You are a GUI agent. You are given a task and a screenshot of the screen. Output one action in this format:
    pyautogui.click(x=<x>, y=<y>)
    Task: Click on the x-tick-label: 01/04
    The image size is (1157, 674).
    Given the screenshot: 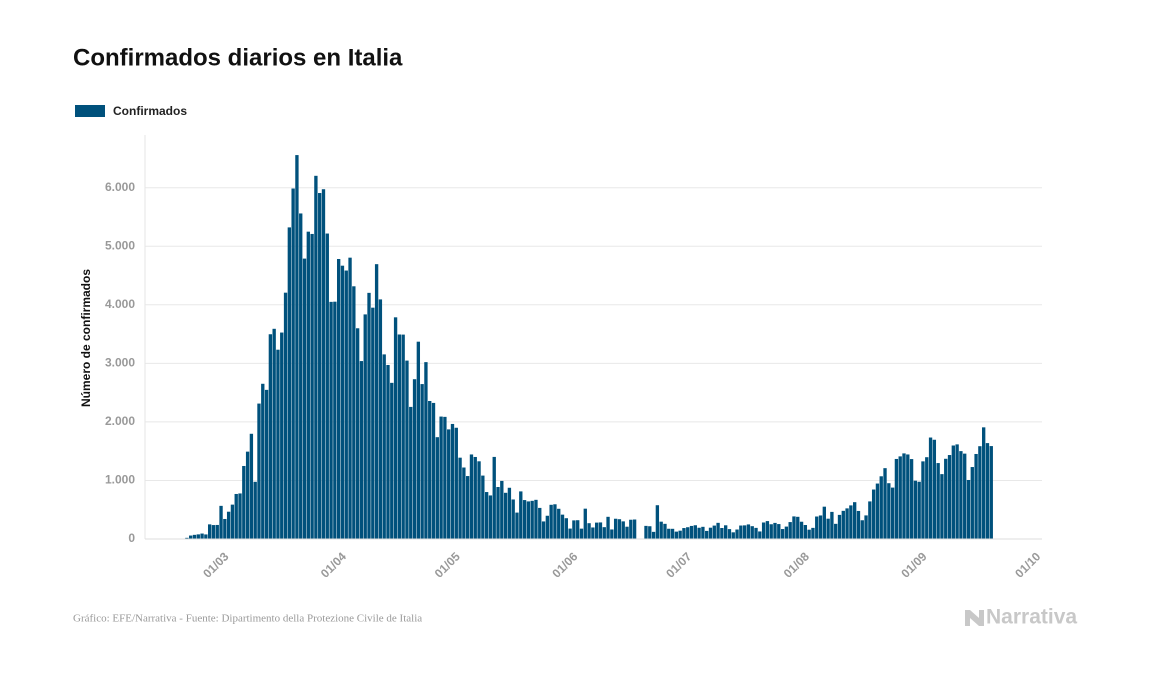 What is the action you would take?
    pyautogui.click(x=333, y=564)
    